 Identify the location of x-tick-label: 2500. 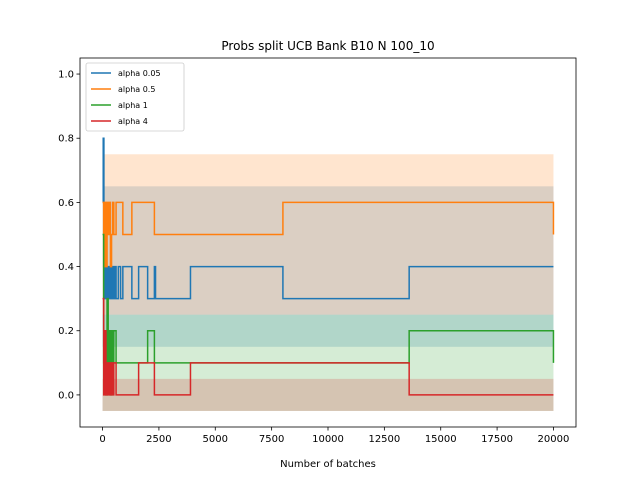
(158, 439).